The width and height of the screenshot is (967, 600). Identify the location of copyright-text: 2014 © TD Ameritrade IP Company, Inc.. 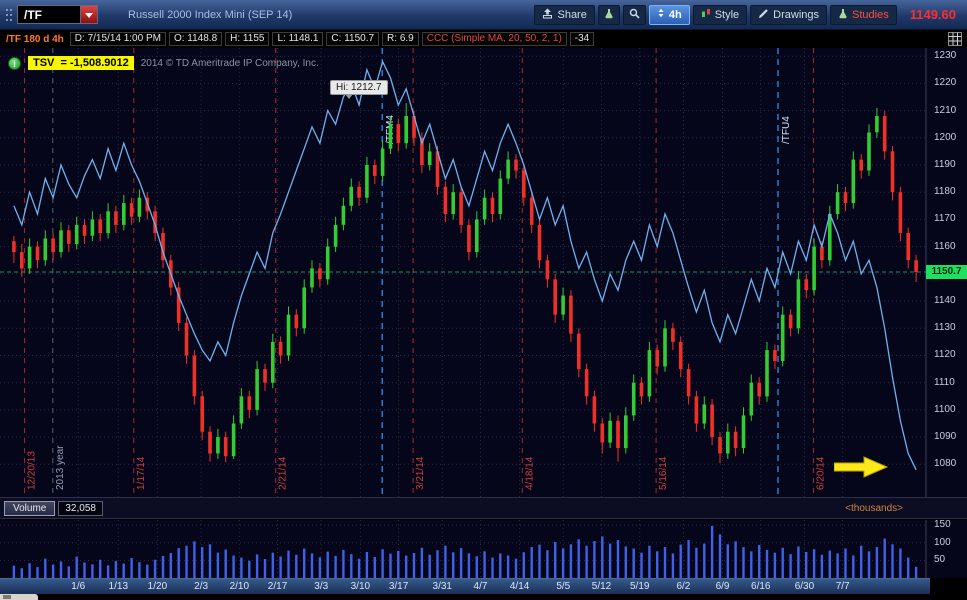
(229, 63).